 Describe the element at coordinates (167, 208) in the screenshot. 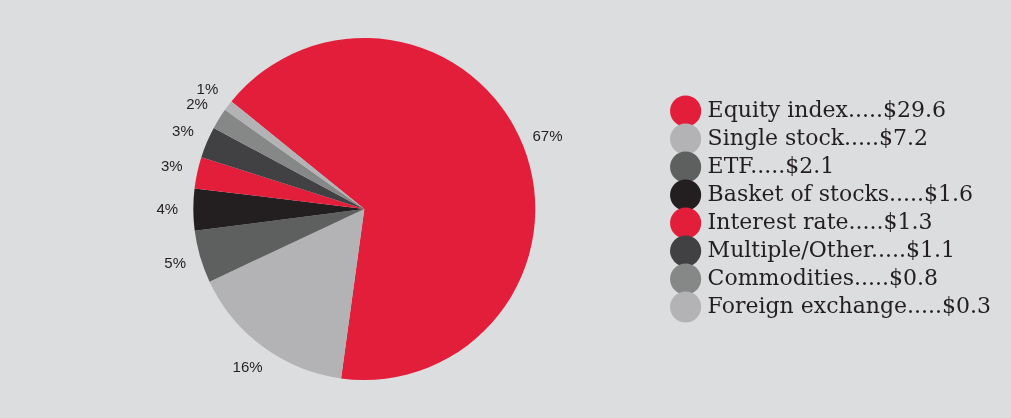

I see `data-label: 4%` at that location.